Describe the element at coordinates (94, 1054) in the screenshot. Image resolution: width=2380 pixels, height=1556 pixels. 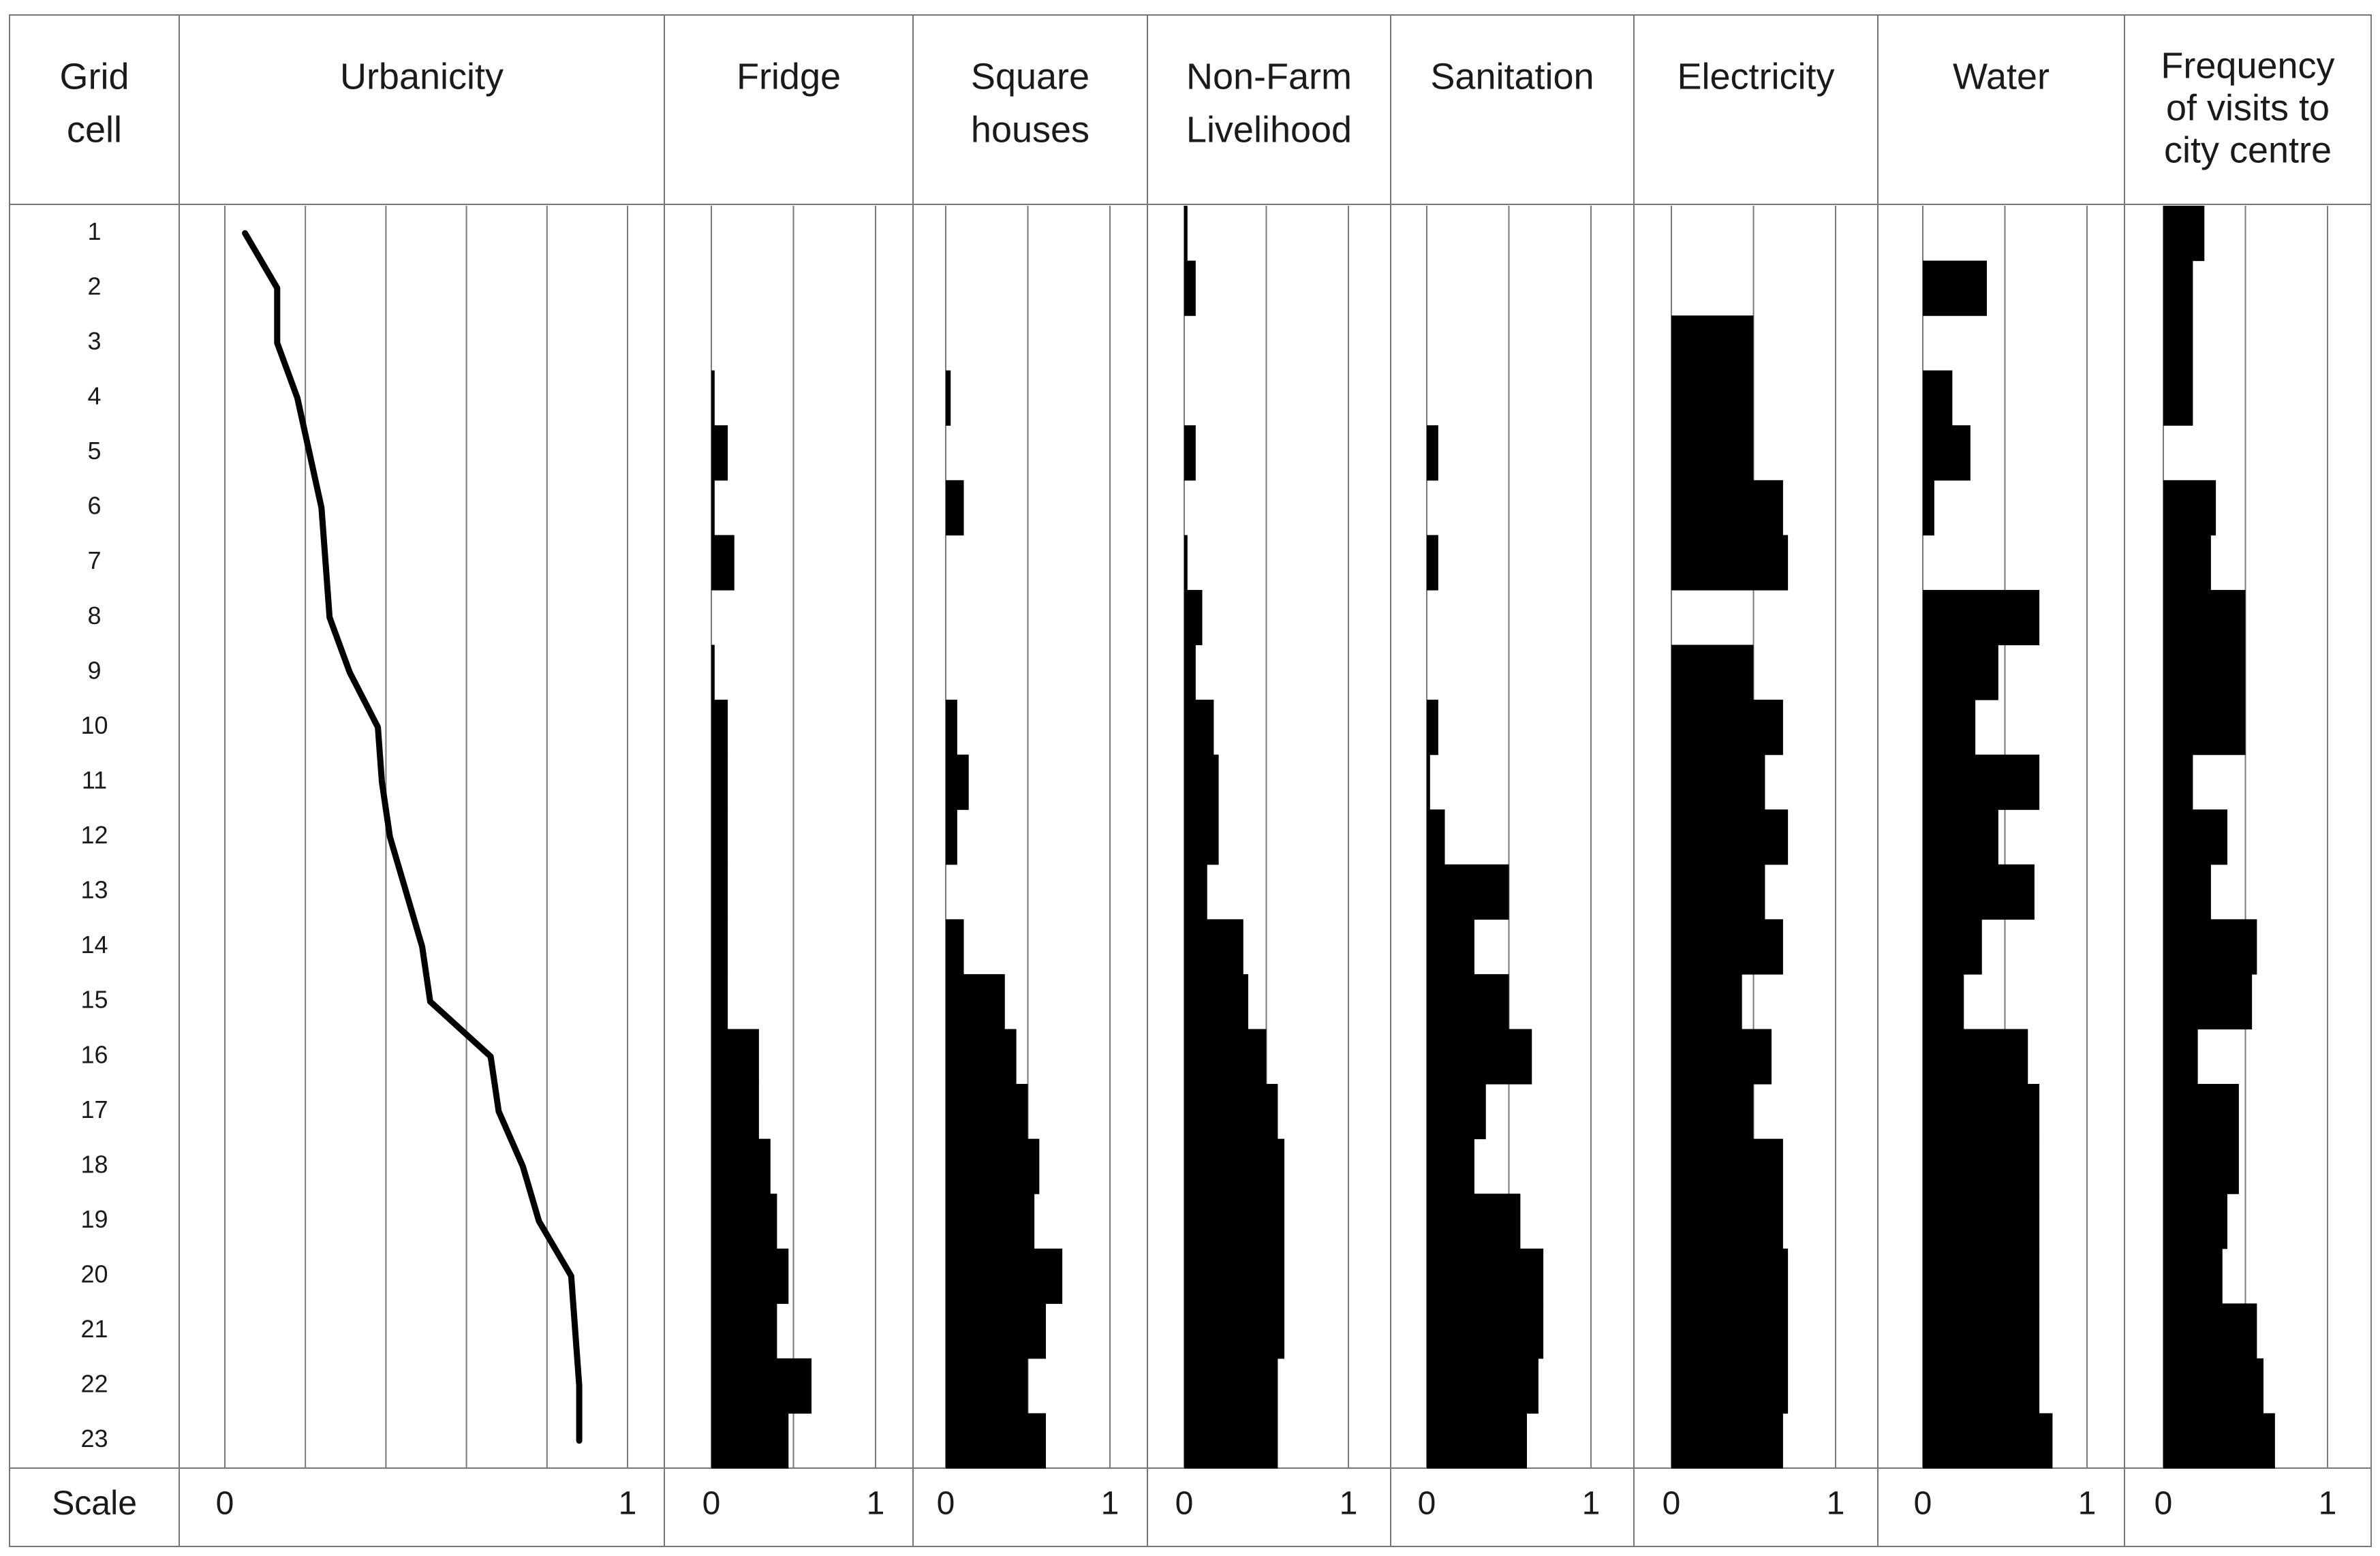
I see `grid-cell-label: 16` at that location.